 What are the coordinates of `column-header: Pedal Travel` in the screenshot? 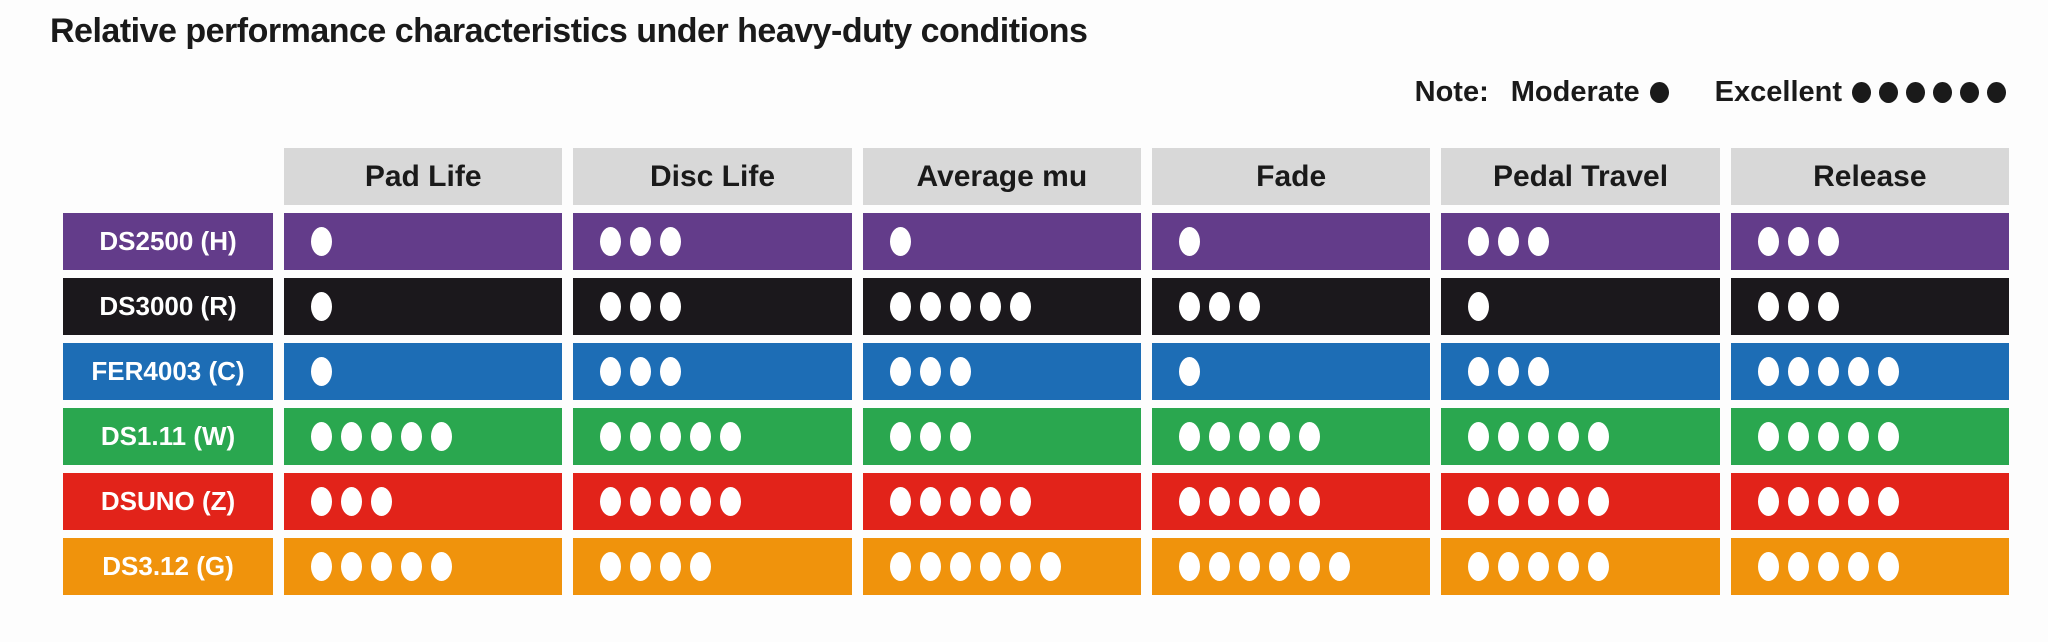 It's located at (1580, 176).